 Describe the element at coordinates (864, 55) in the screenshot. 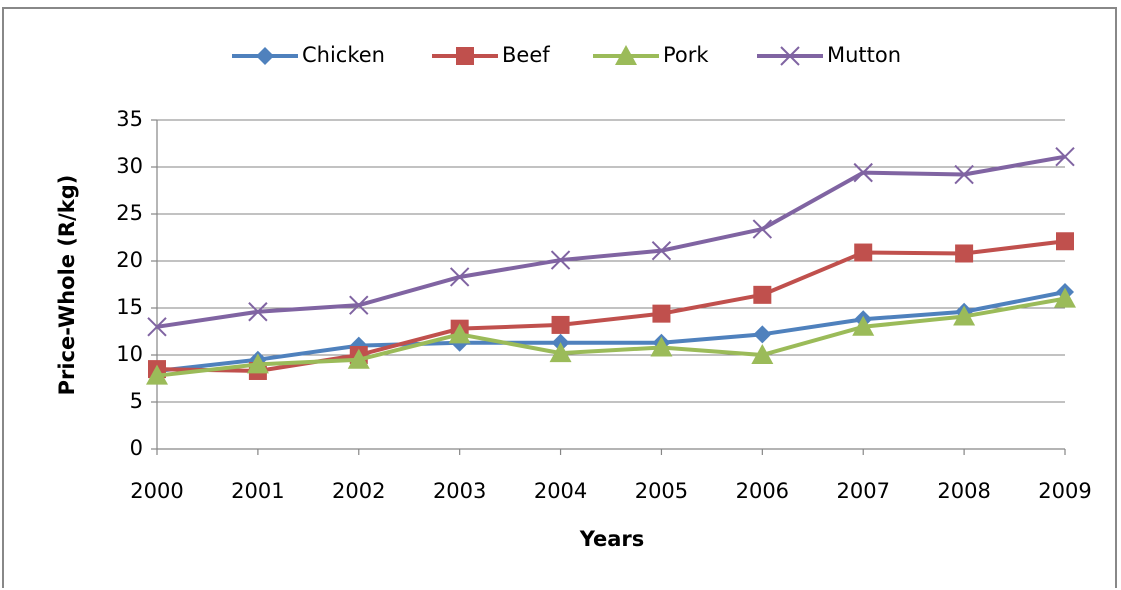

I see `legend-label: Mutton` at that location.